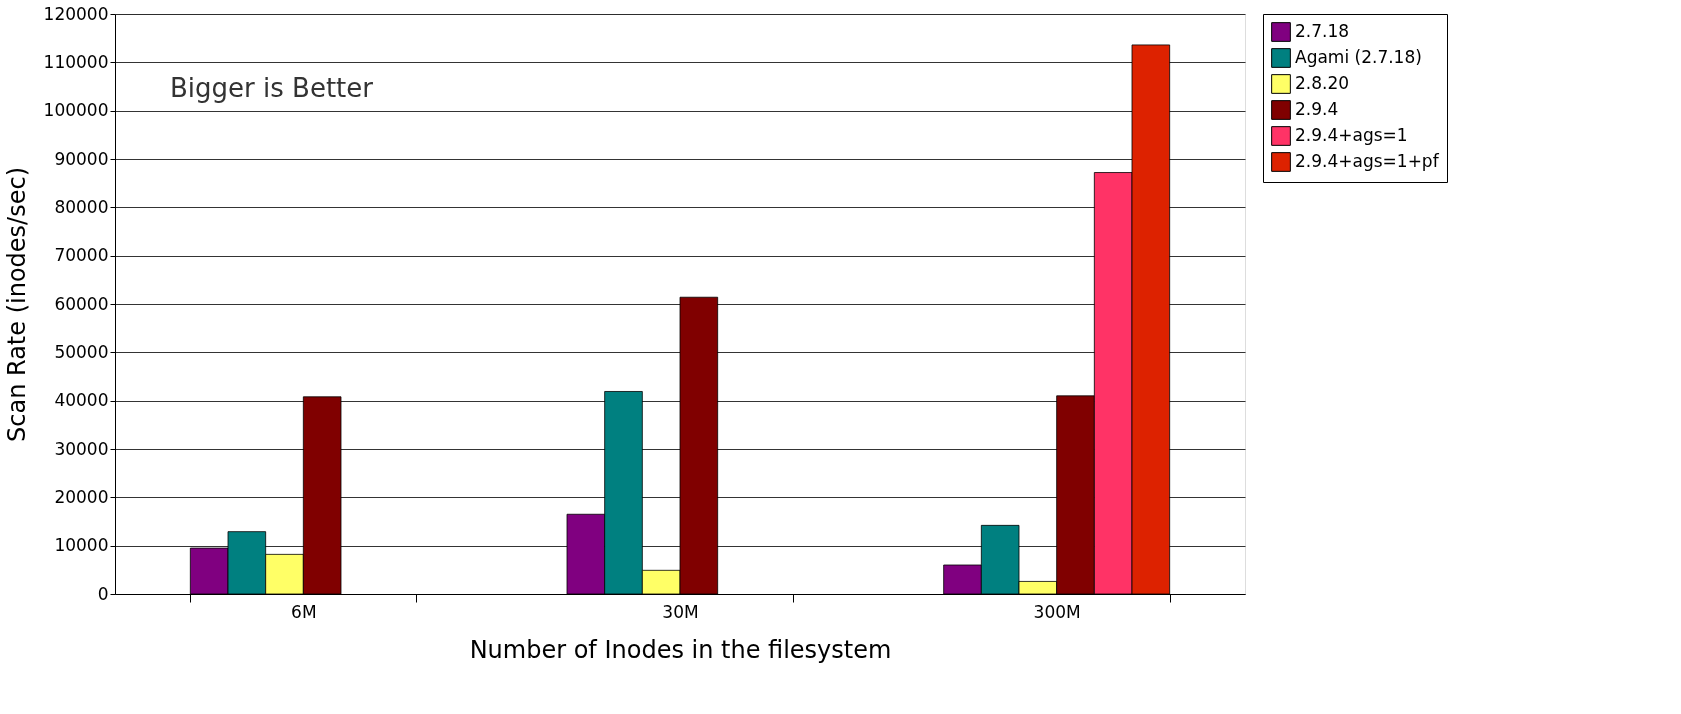  Describe the element at coordinates (81, 255) in the screenshot. I see `y-tick-label: 70000` at that location.